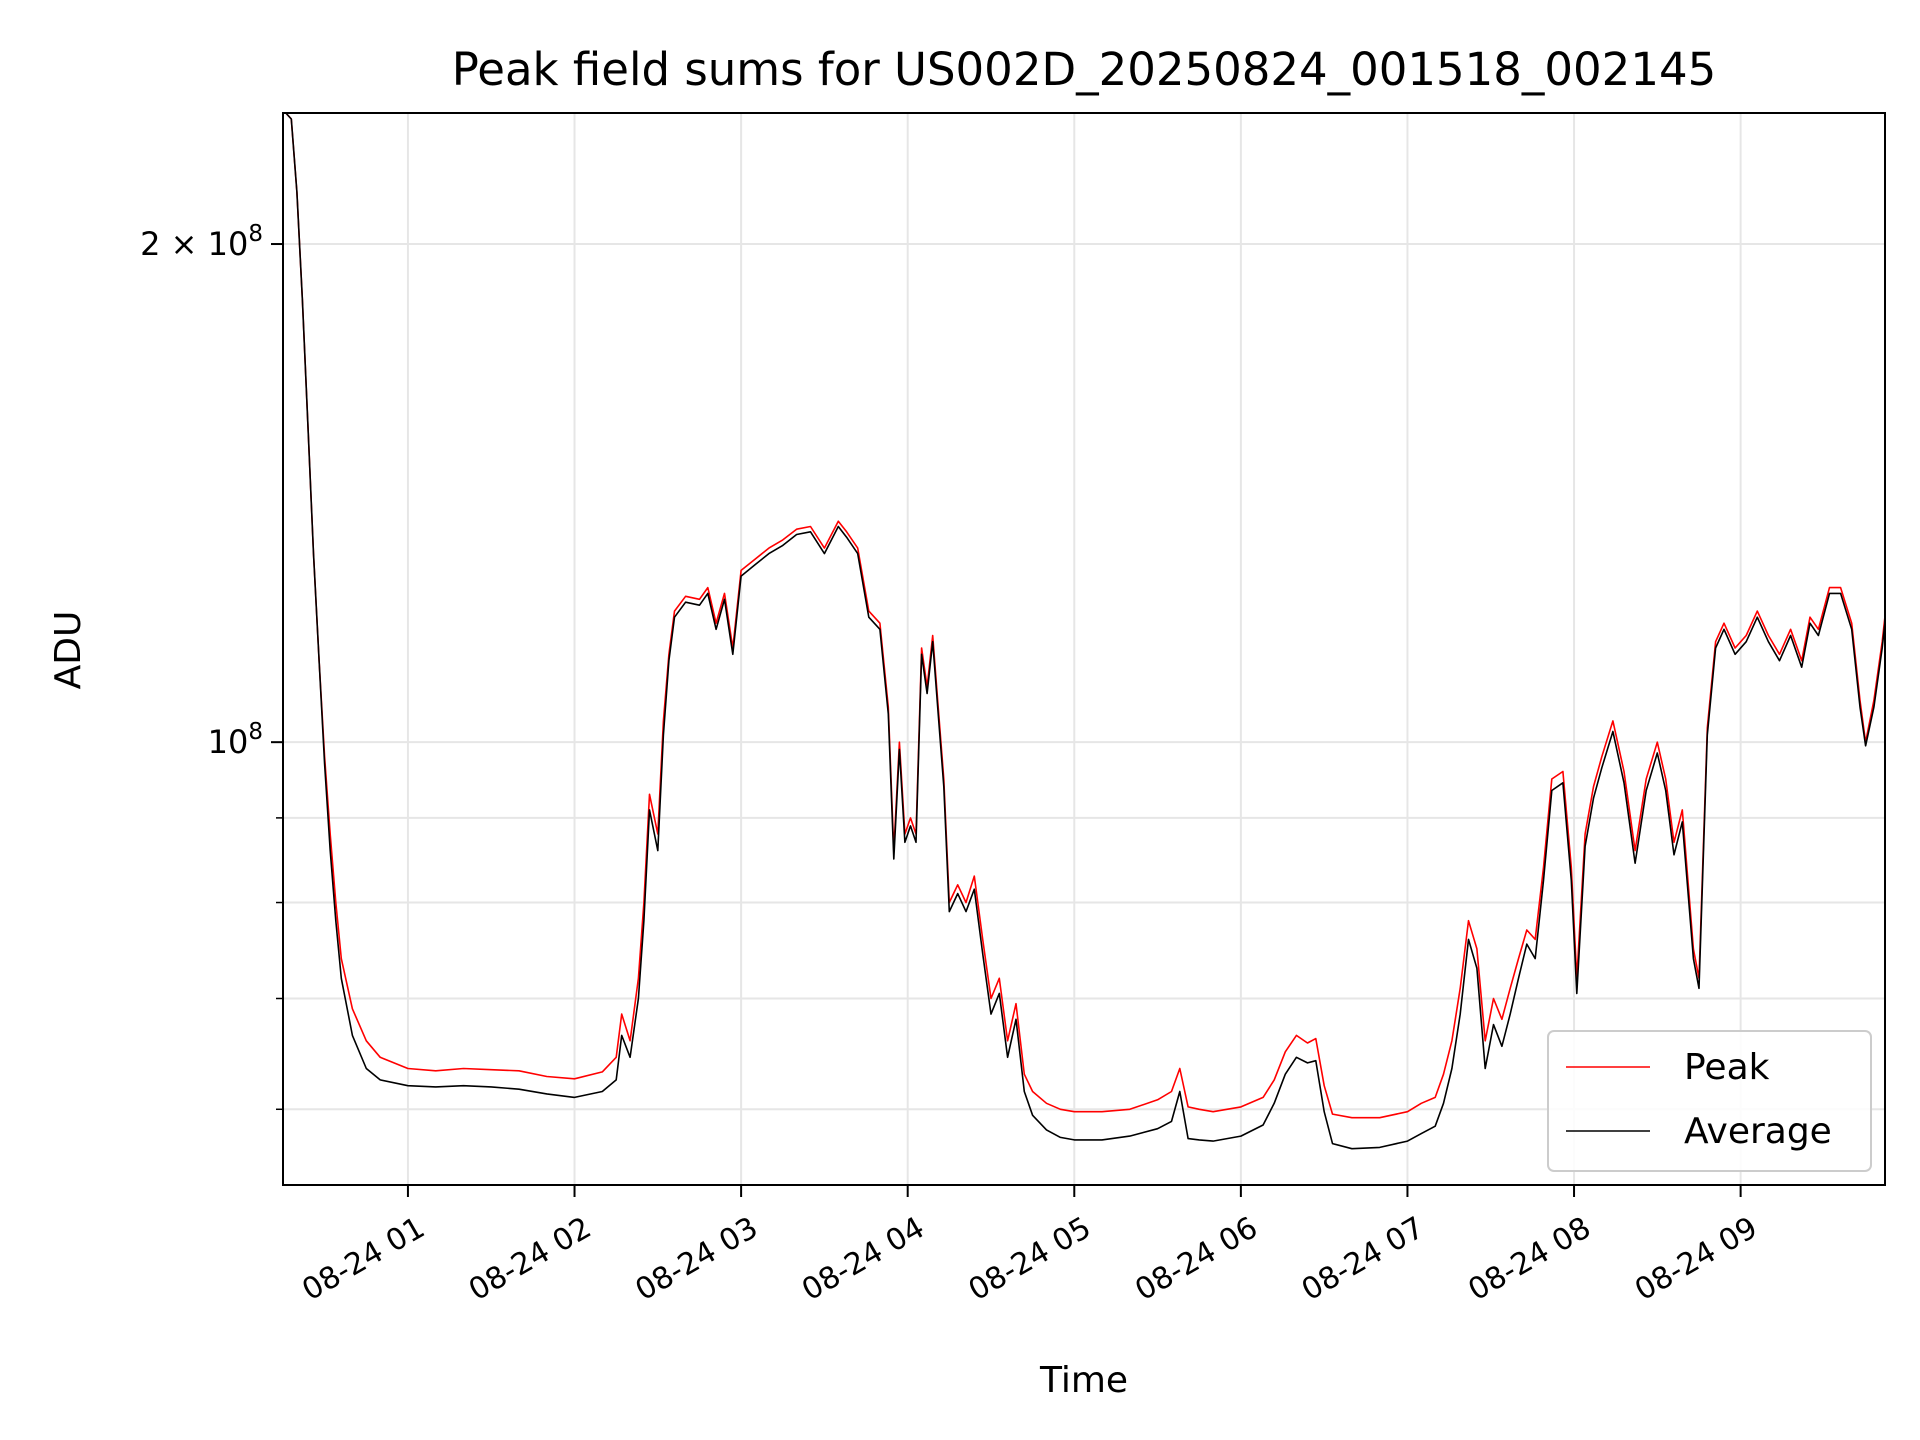 Image resolution: width=1920 pixels, height=1440 pixels. Describe the element at coordinates (194, 244) in the screenshot. I see `y-tick-mantissa: 2 × 10` at that location.